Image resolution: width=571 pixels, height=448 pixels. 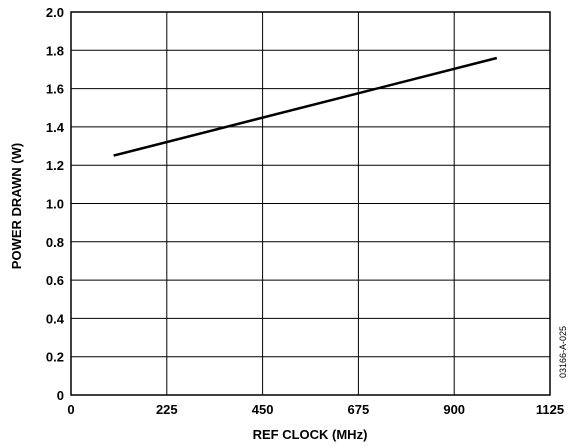 What do you see at coordinates (70, 409) in the screenshot?
I see `x-tick-label: 0` at bounding box center [70, 409].